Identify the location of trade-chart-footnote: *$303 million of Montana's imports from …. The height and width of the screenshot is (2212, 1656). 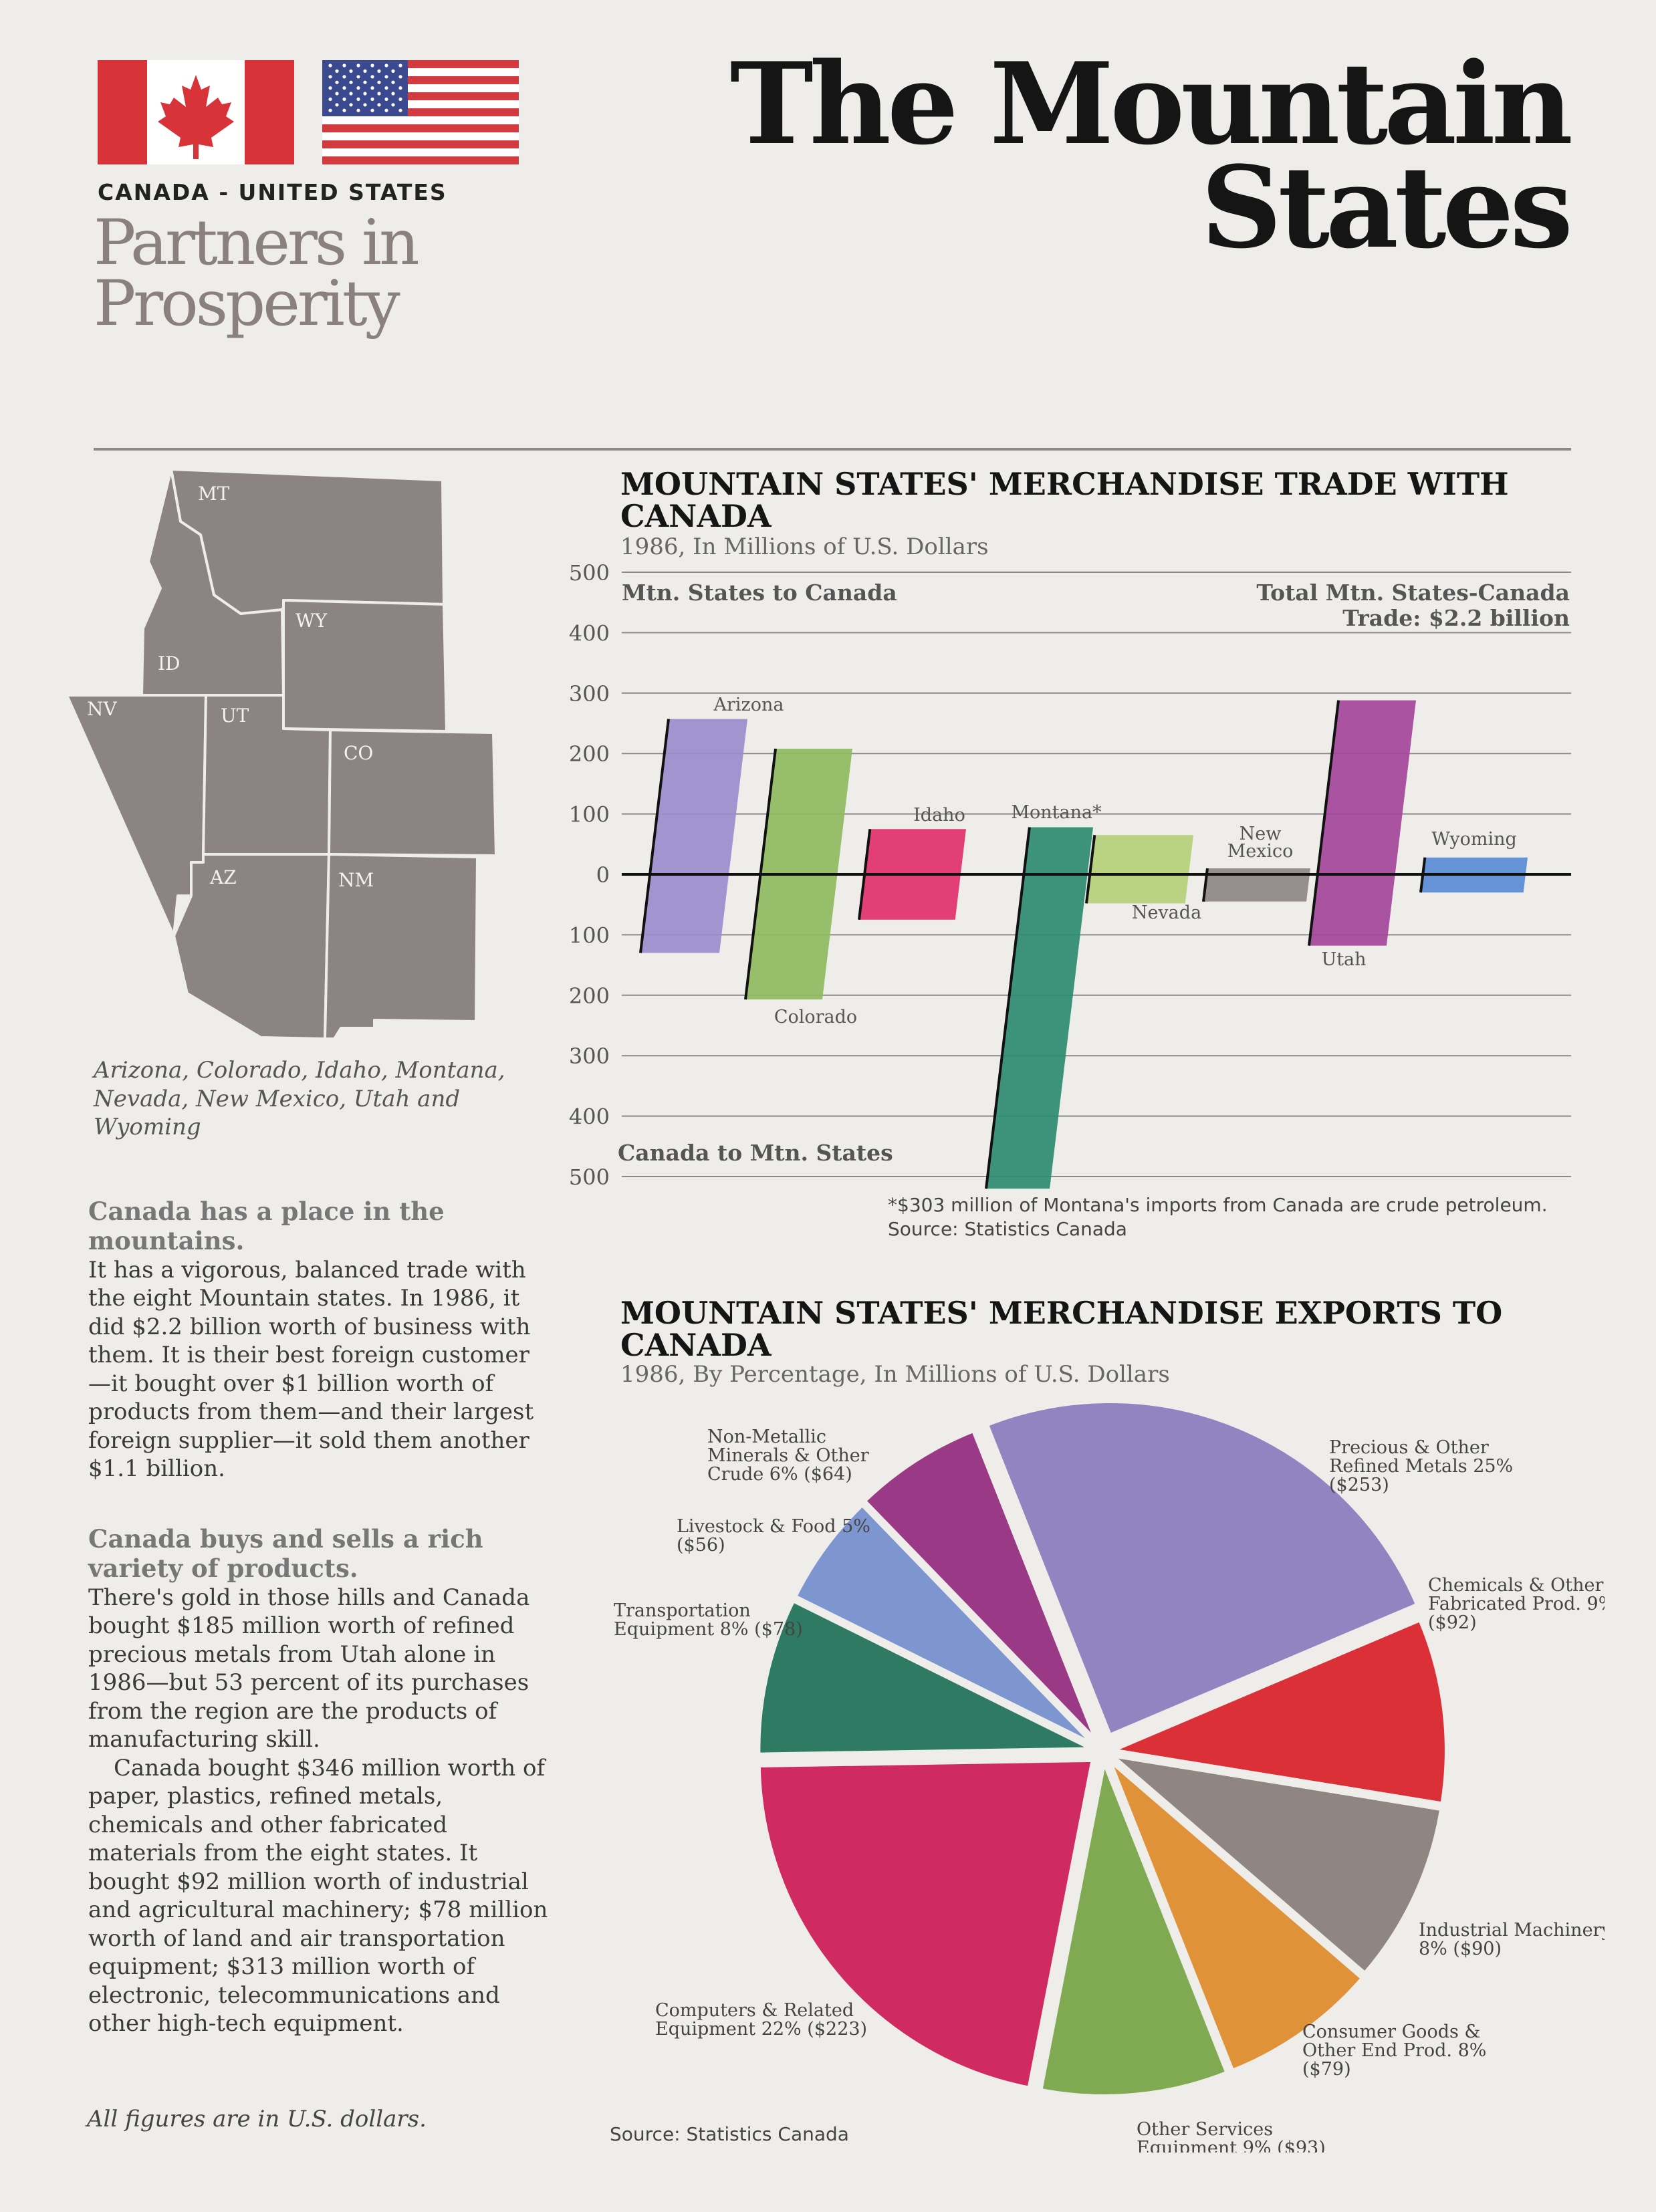
(1218, 1205).